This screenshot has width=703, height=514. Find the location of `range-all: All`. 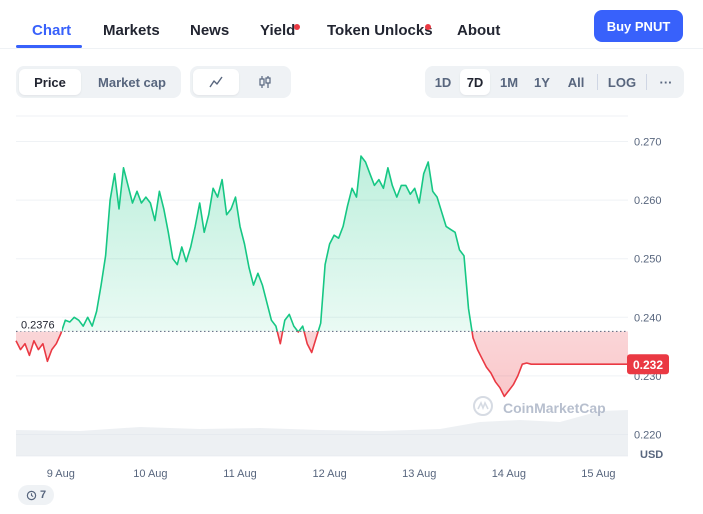

range-all: All is located at coordinates (576, 82).